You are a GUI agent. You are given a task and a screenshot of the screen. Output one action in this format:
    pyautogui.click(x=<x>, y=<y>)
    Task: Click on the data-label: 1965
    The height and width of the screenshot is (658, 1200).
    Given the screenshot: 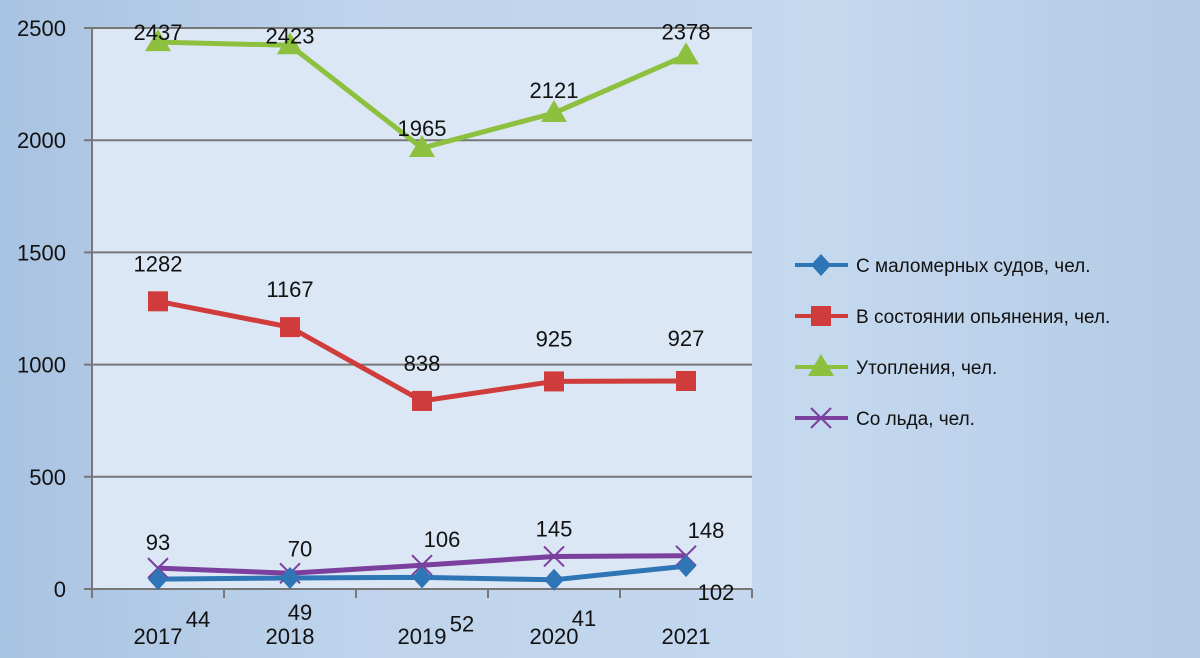 What is the action you would take?
    pyautogui.click(x=422, y=128)
    